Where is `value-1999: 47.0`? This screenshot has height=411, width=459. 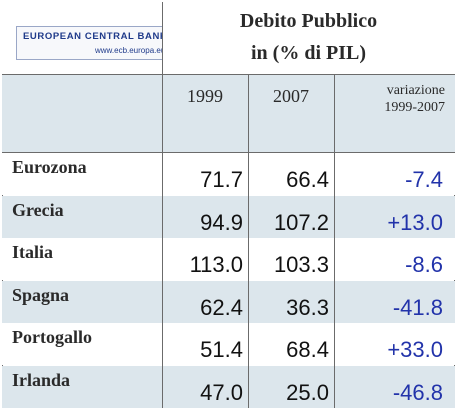
value-1999: 47.0 is located at coordinates (221, 392).